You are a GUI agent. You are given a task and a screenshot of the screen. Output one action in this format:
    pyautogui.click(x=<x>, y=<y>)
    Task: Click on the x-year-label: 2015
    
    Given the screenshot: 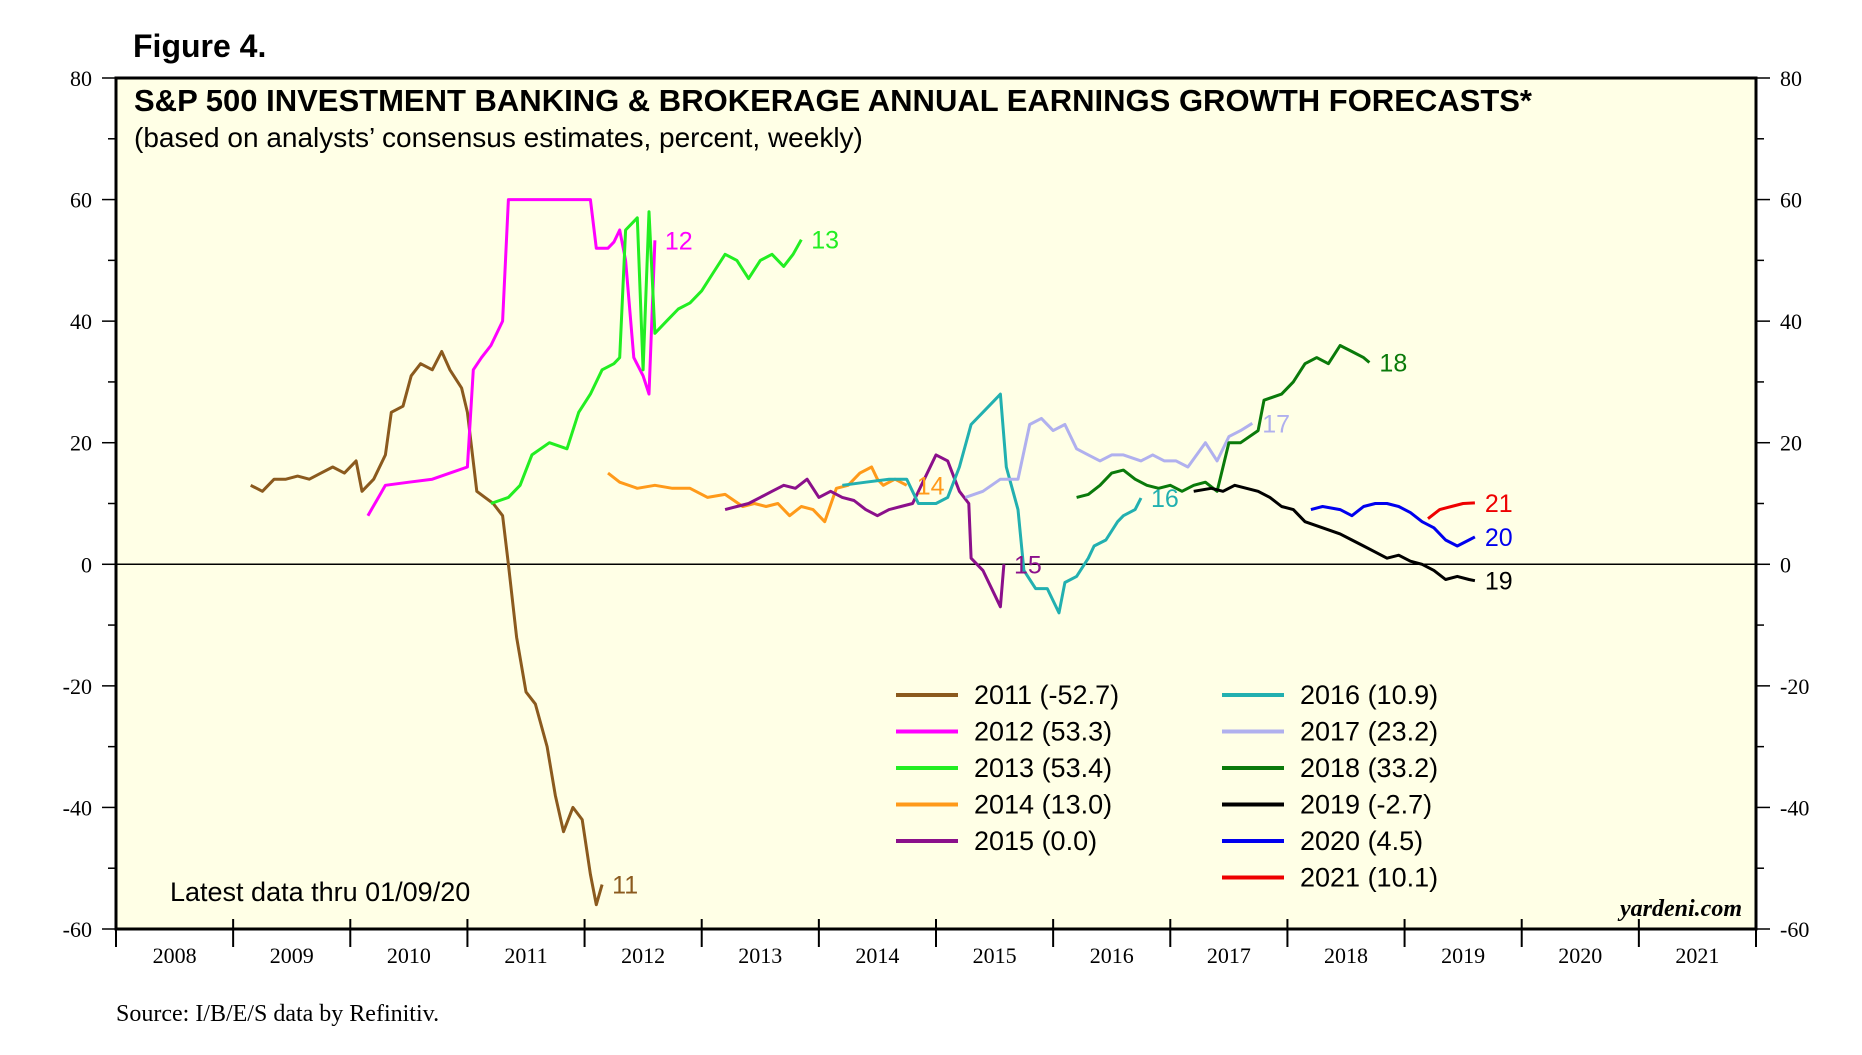 What is the action you would take?
    pyautogui.click(x=995, y=955)
    